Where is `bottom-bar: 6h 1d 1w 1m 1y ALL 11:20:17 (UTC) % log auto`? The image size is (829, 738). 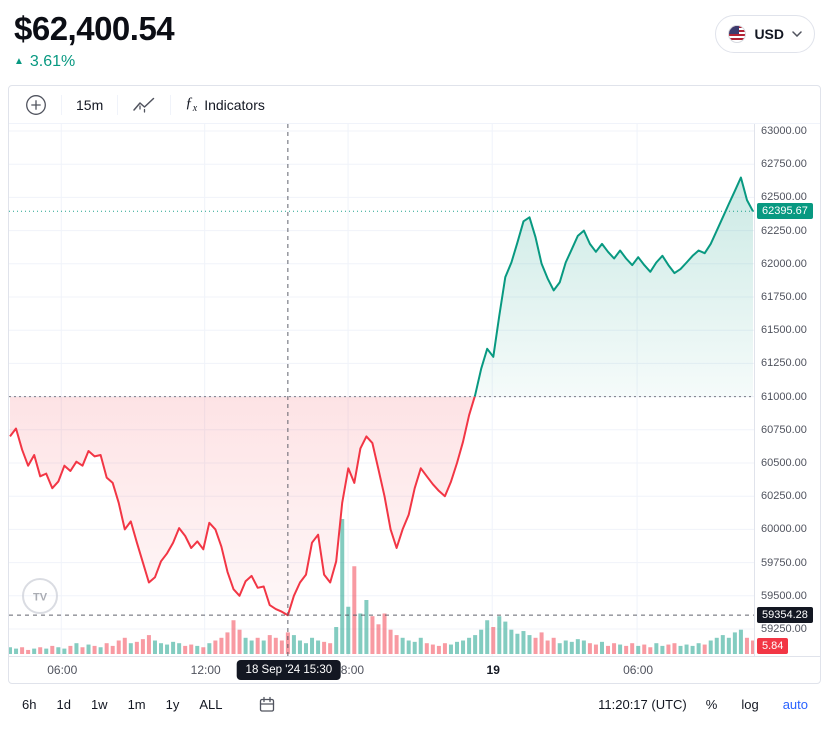
bottom-bar: 6h 1d 1w 1m 1y ALL 11:20:17 (UTC) % log auto is located at coordinates (414, 700).